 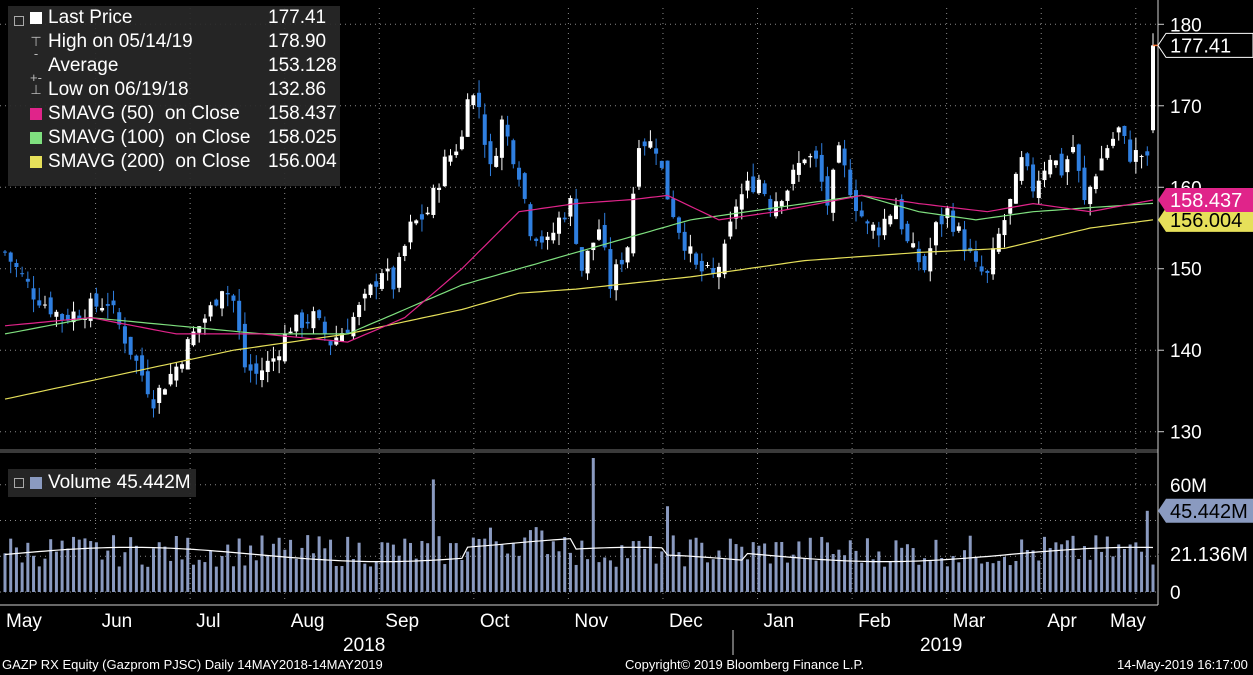 I want to click on legend-toggle-icon, so click(x=19, y=21).